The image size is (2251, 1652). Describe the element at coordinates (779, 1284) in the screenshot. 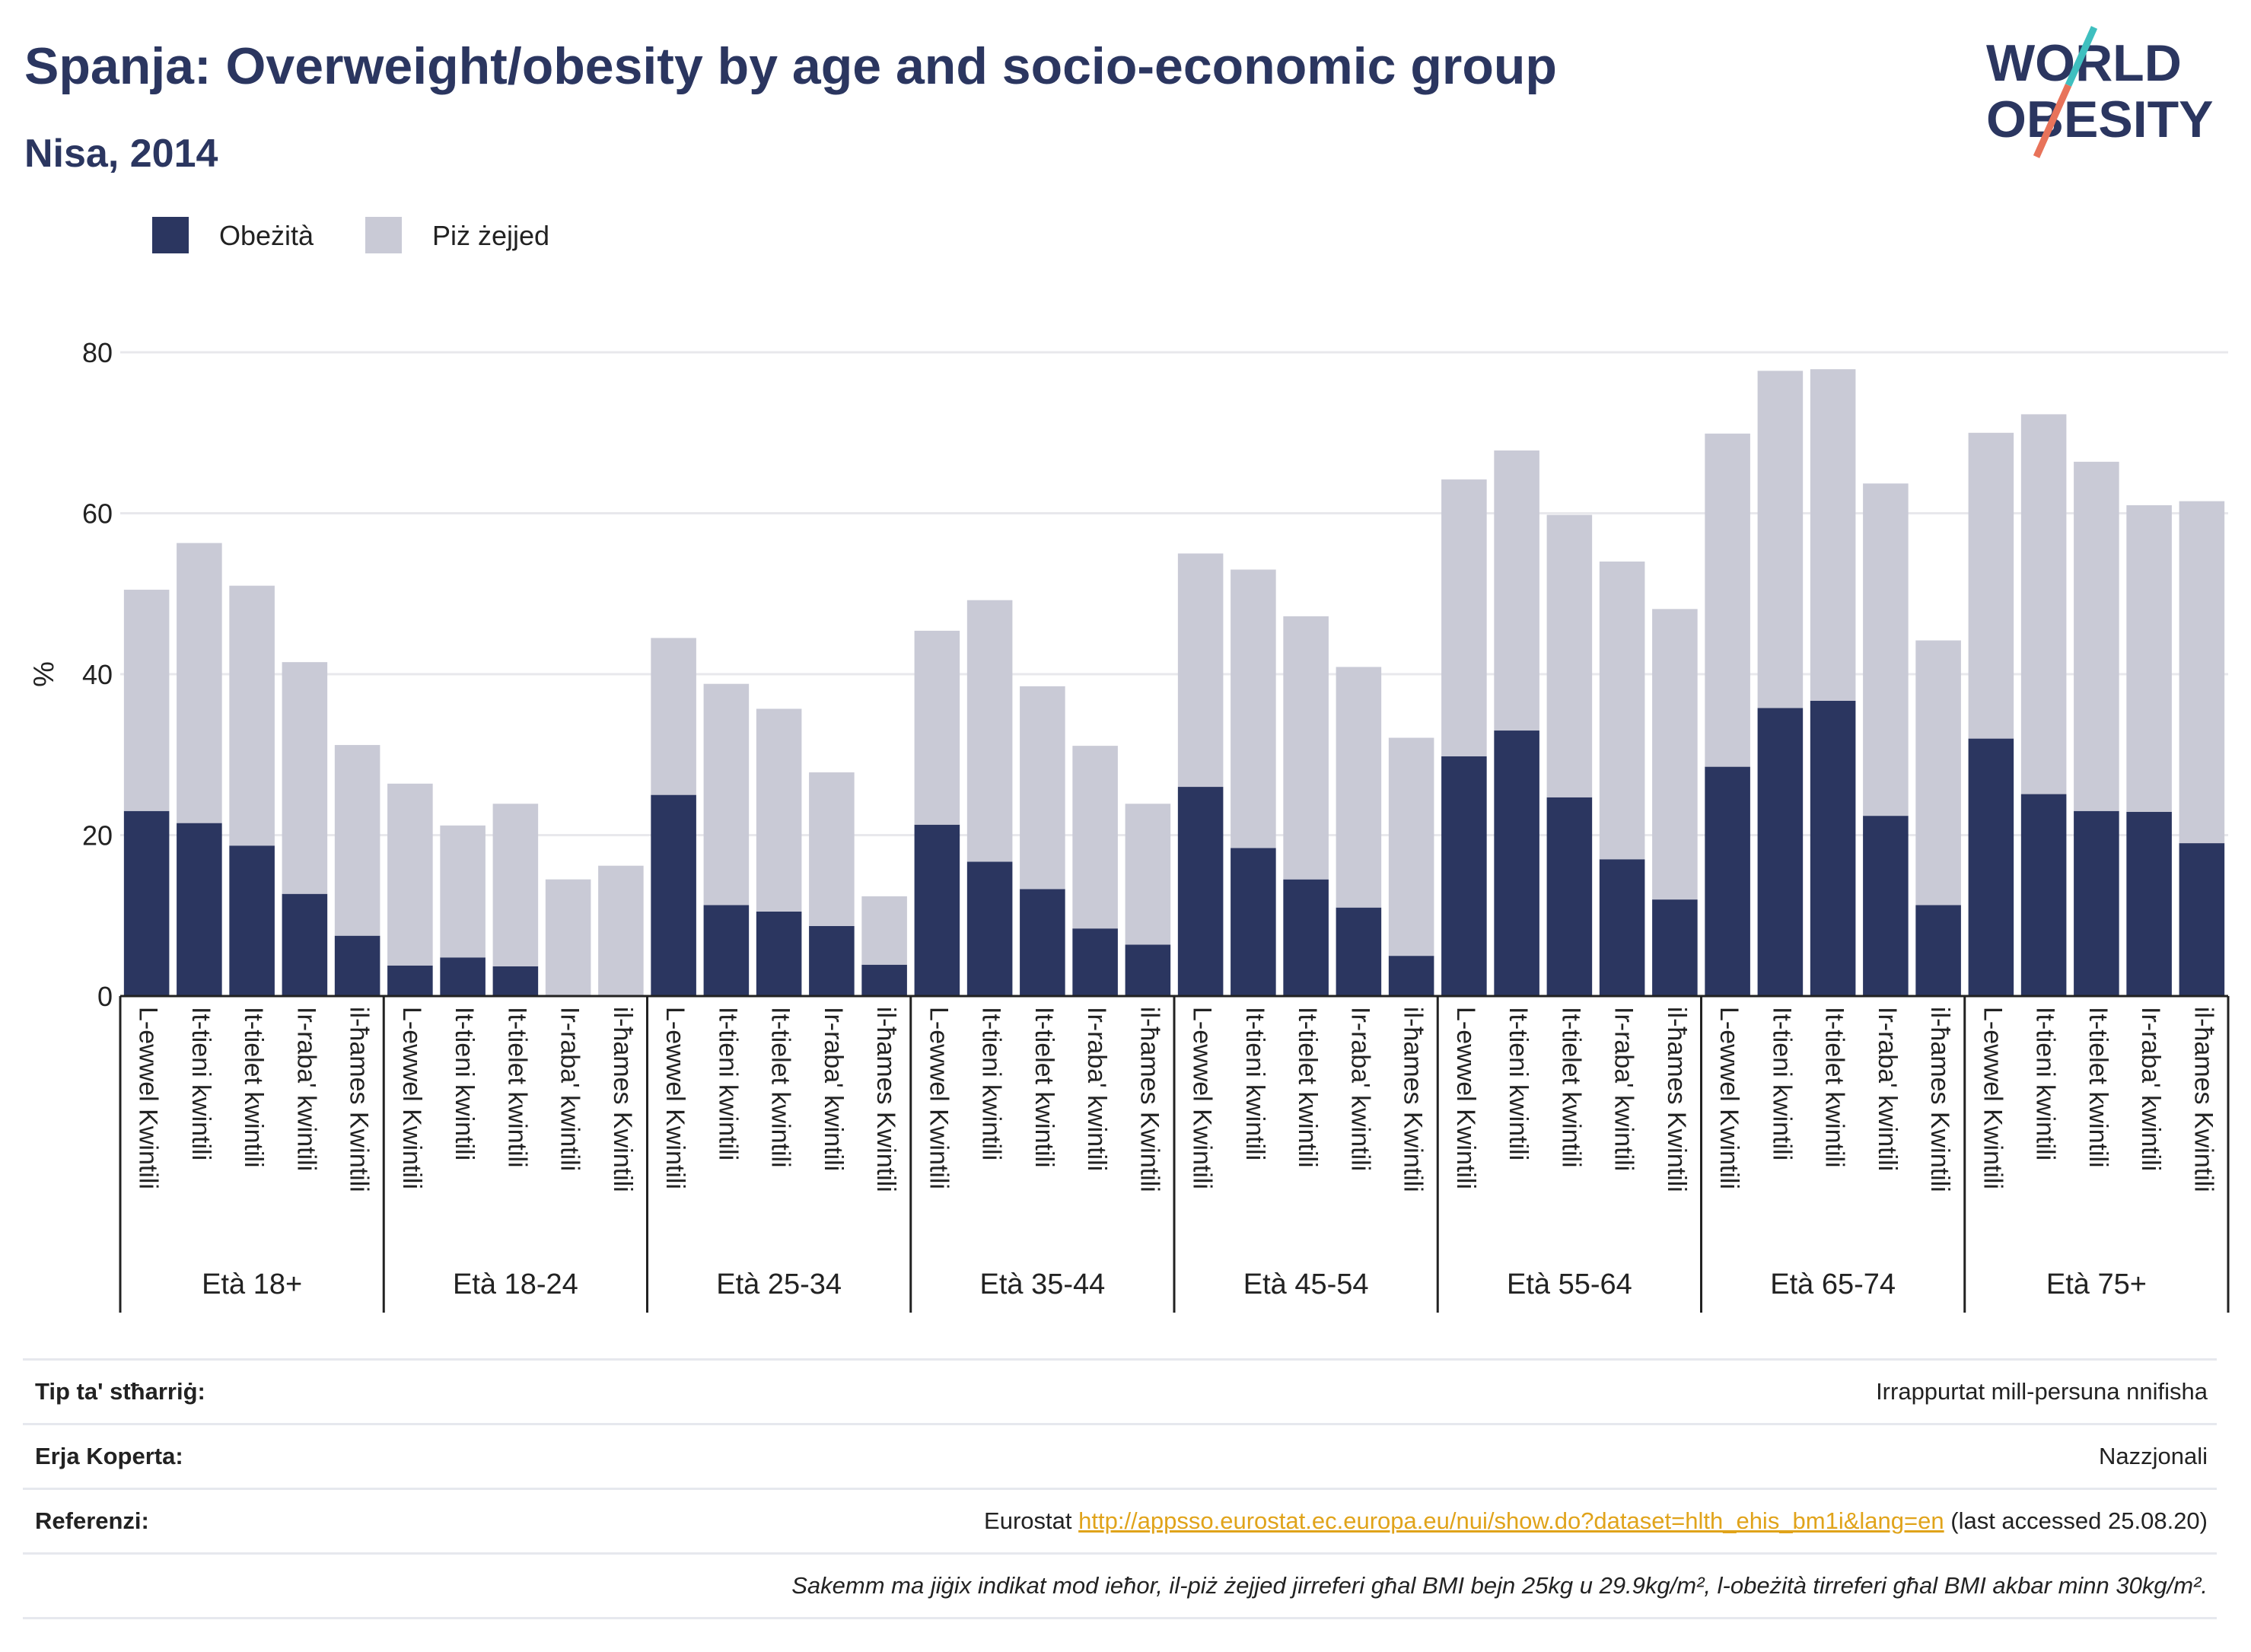

I see `group-label: Età 25-34` at that location.